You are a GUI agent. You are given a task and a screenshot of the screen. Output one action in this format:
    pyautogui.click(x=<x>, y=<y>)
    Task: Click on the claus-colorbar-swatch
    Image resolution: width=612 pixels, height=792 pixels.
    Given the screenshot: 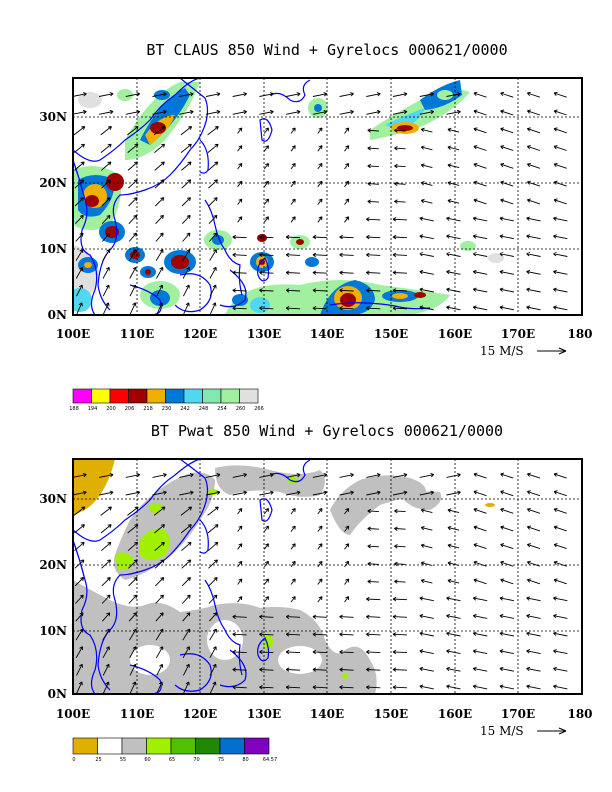 What is the action you would take?
    pyautogui.click(x=138, y=396)
    